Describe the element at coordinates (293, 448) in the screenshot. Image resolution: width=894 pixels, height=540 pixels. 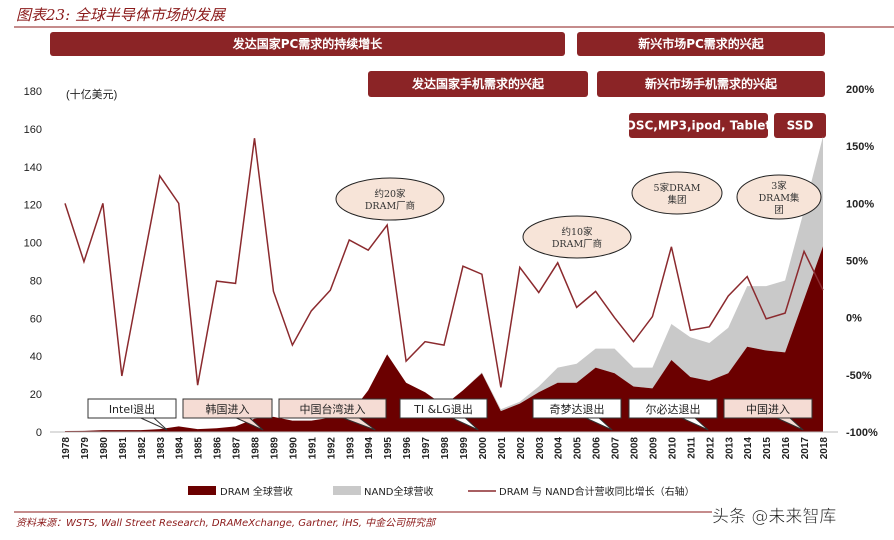
I see `x-tick: 1990` at that location.